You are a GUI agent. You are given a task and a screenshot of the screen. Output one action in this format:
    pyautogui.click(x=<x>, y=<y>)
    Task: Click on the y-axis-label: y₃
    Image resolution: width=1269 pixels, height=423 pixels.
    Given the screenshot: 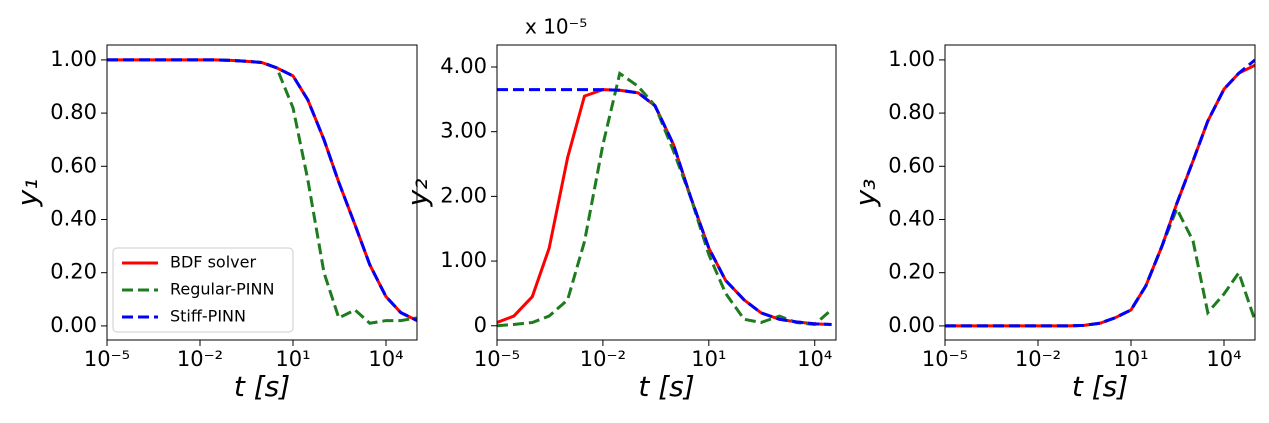 What is the action you would take?
    pyautogui.click(x=865, y=193)
    